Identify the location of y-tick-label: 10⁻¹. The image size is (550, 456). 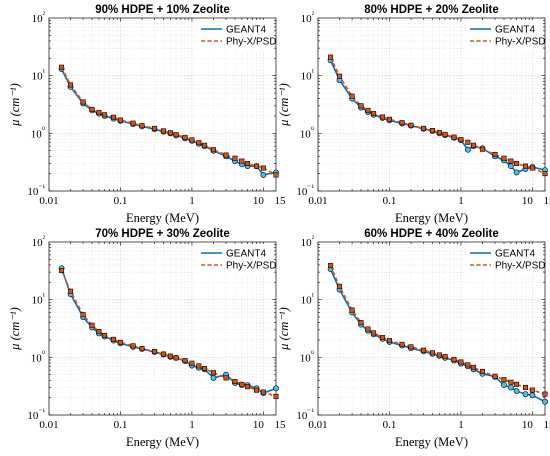
(36, 414).